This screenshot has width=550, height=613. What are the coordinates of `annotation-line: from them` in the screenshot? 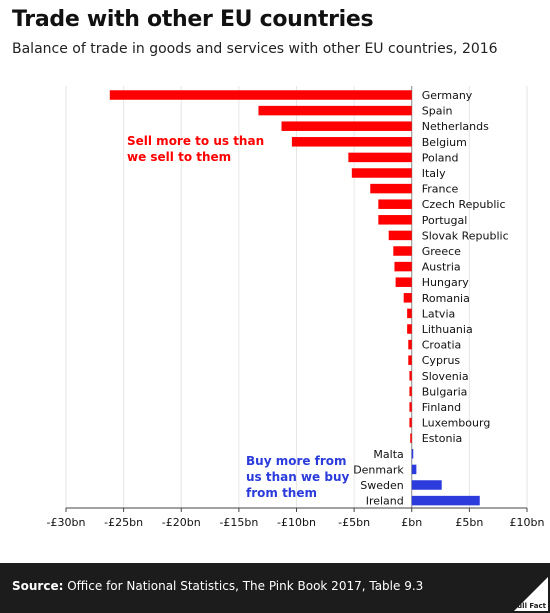 It's located at (281, 493).